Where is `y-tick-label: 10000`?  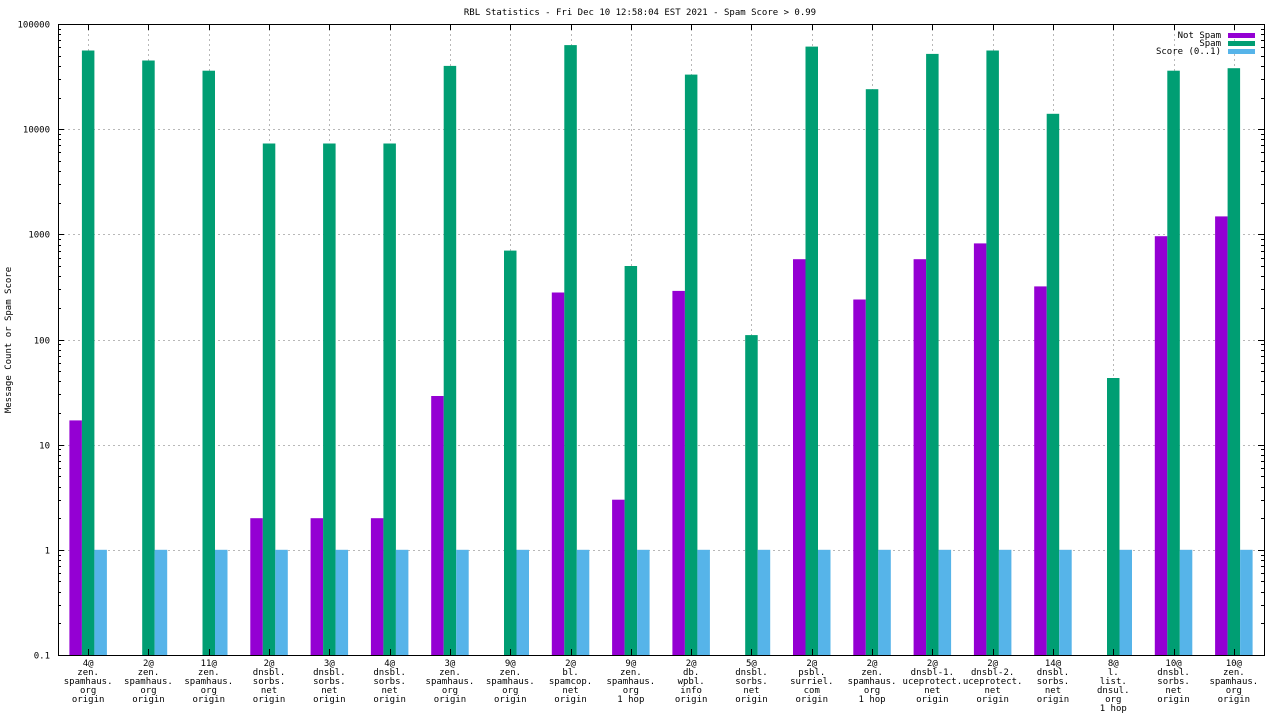 y-tick-label: 10000 is located at coordinates (36, 131).